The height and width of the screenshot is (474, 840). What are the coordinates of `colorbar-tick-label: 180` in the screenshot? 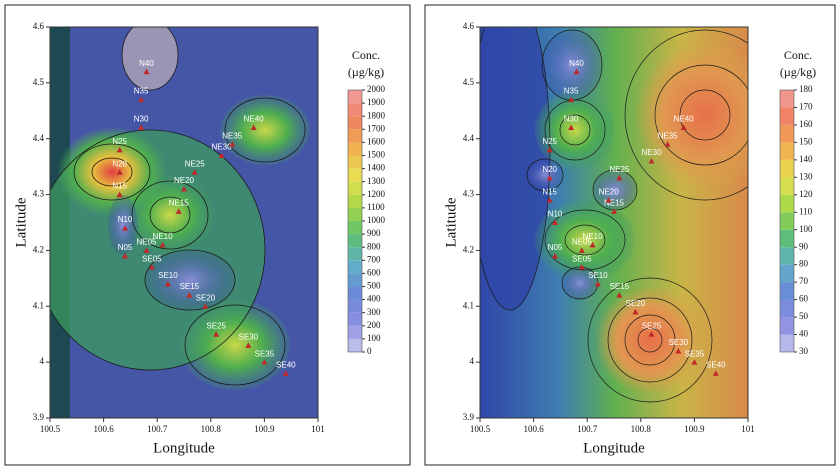 It's located at (806, 89).